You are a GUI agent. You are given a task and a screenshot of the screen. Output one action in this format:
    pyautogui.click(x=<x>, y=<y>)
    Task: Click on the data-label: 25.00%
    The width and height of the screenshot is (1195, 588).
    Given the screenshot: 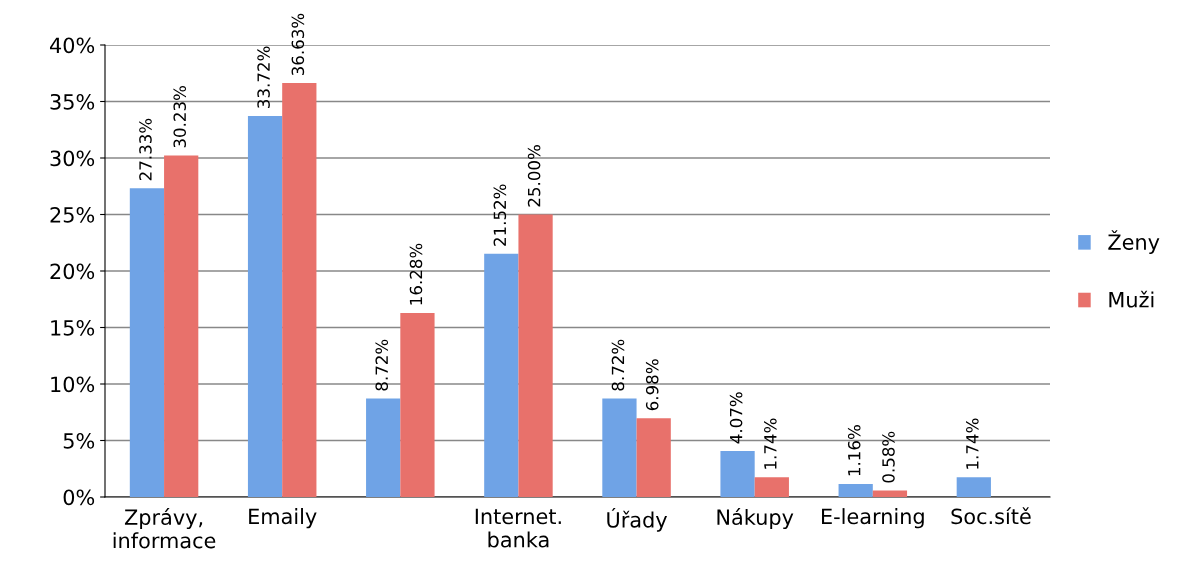 What is the action you would take?
    pyautogui.click(x=534, y=176)
    